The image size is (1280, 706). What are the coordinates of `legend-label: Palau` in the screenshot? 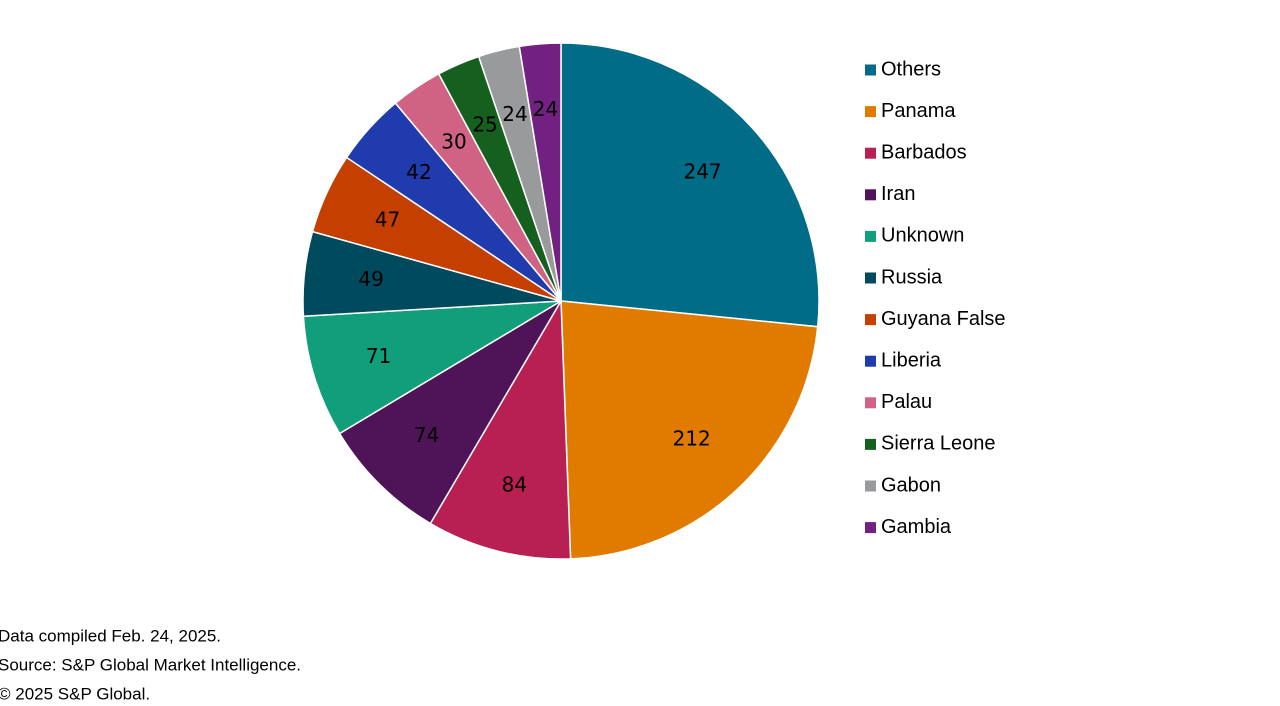 It's located at (906, 402).